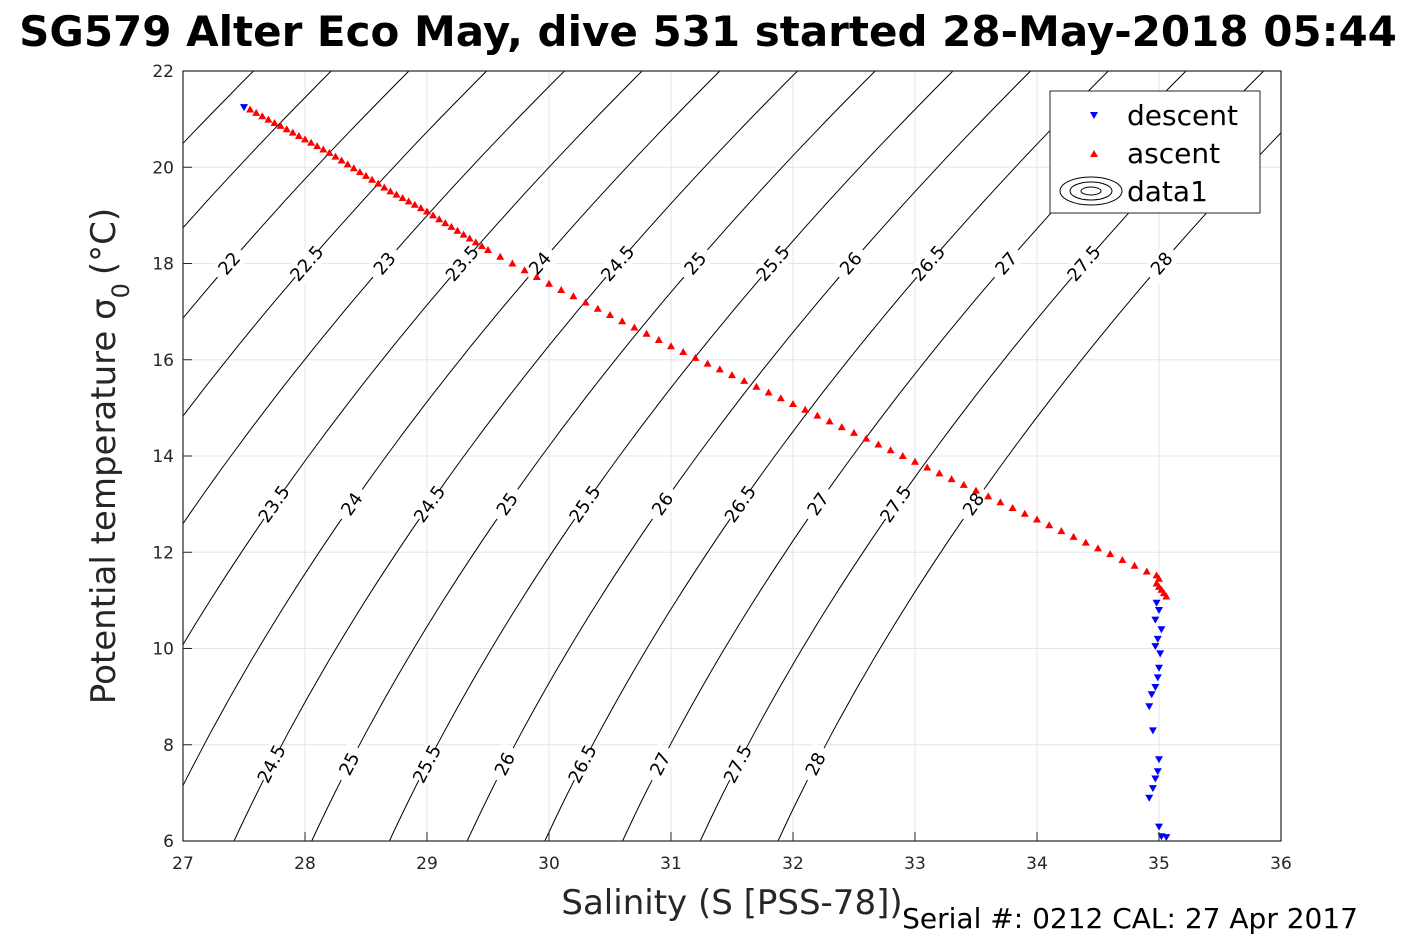  I want to click on x-tick-label: 36, so click(1281, 864).